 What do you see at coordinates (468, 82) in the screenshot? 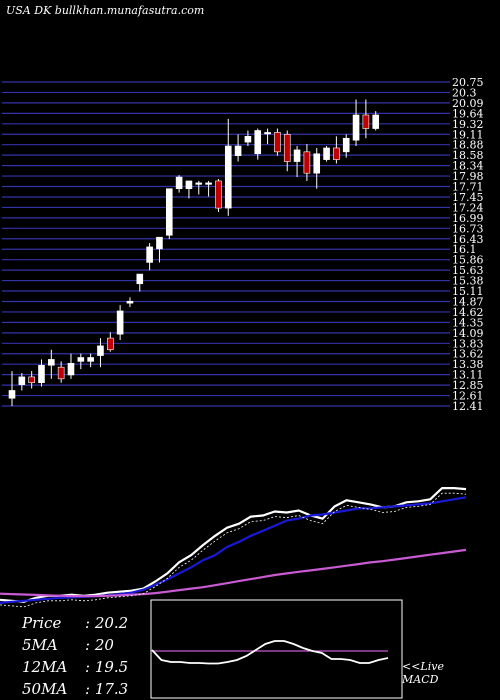
I see `y-tick-label: 20.75` at bounding box center [468, 82].